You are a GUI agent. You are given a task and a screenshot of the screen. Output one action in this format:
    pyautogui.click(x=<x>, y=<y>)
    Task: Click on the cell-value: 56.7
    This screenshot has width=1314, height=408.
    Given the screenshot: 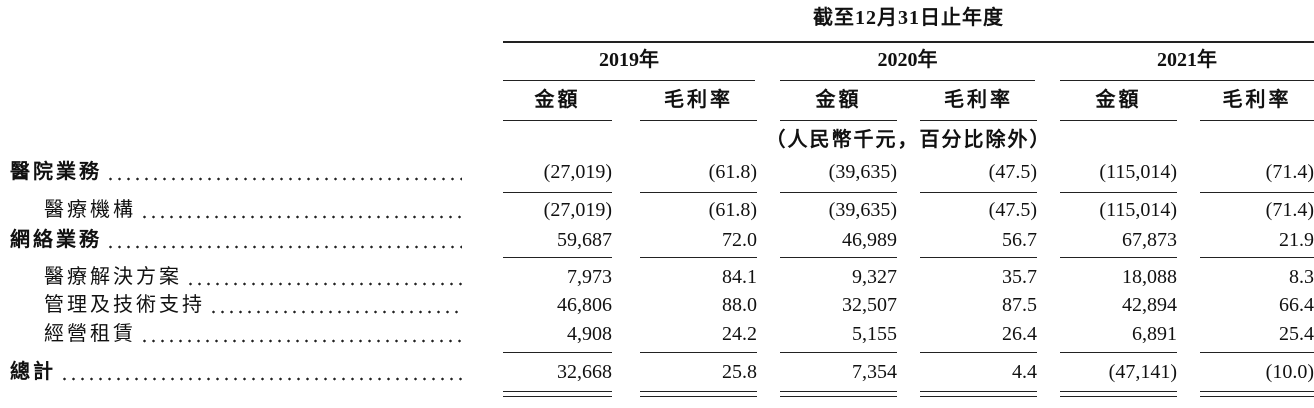 What is the action you would take?
    pyautogui.click(x=1019, y=240)
    